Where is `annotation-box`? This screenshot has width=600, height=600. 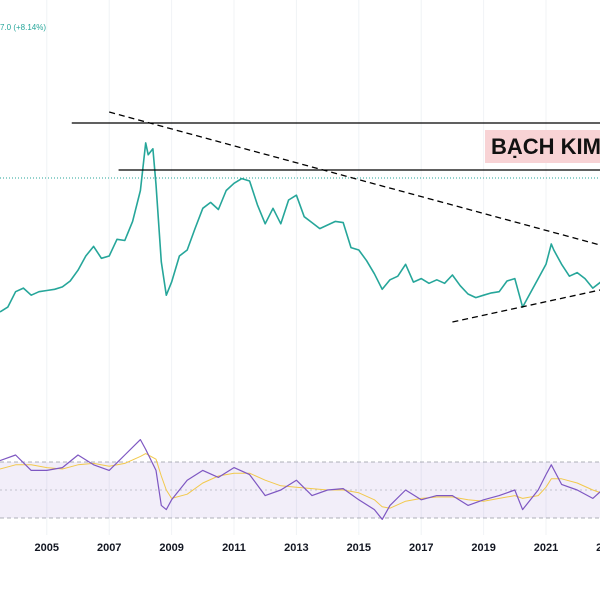 annotation-box is located at coordinates (542, 146).